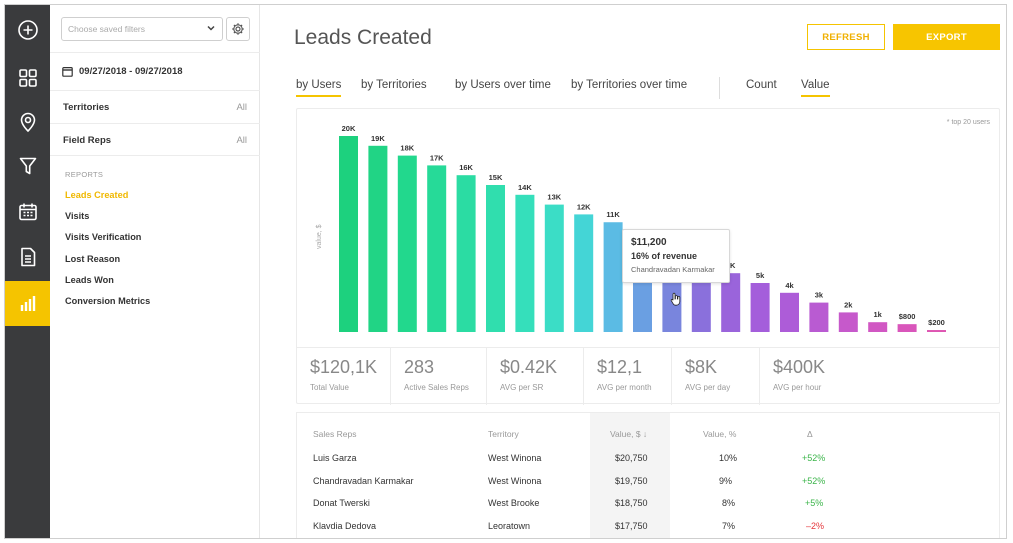 This screenshot has width=1013, height=543. I want to click on bar-value-label: 2k, so click(848, 304).